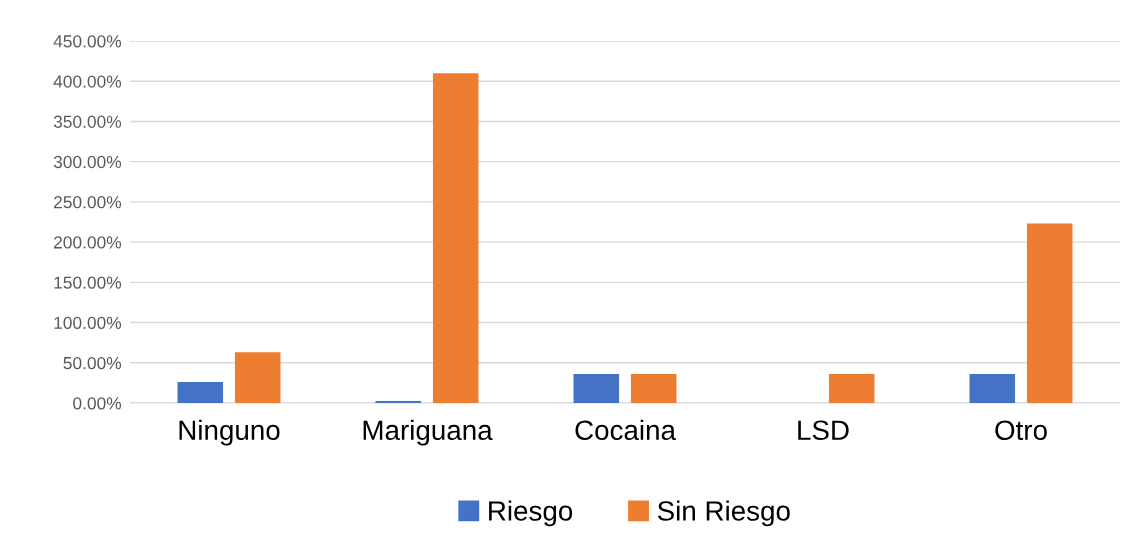 The image size is (1141, 535). What do you see at coordinates (229, 432) in the screenshot?
I see `x-tick-label: Ninguno` at bounding box center [229, 432].